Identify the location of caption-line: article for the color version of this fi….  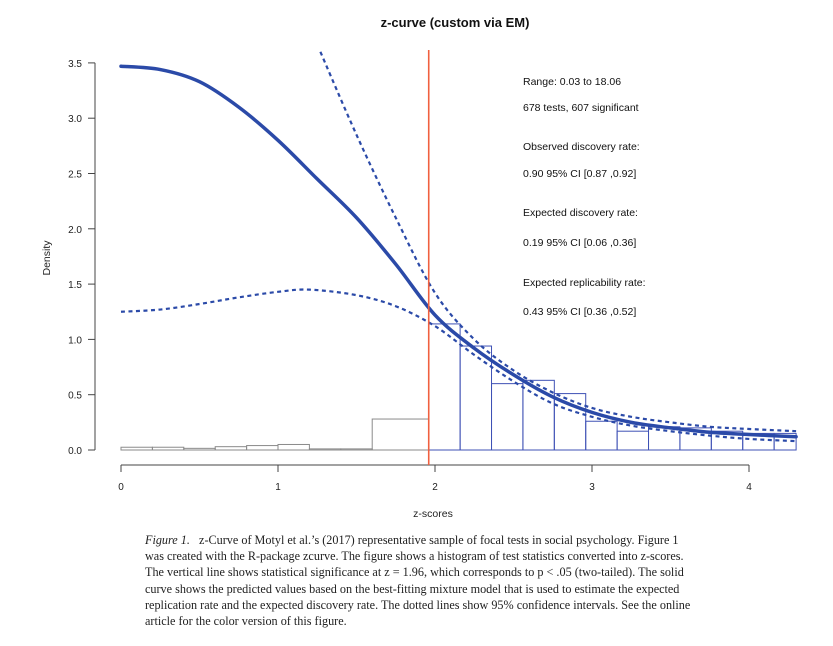
(246, 621).